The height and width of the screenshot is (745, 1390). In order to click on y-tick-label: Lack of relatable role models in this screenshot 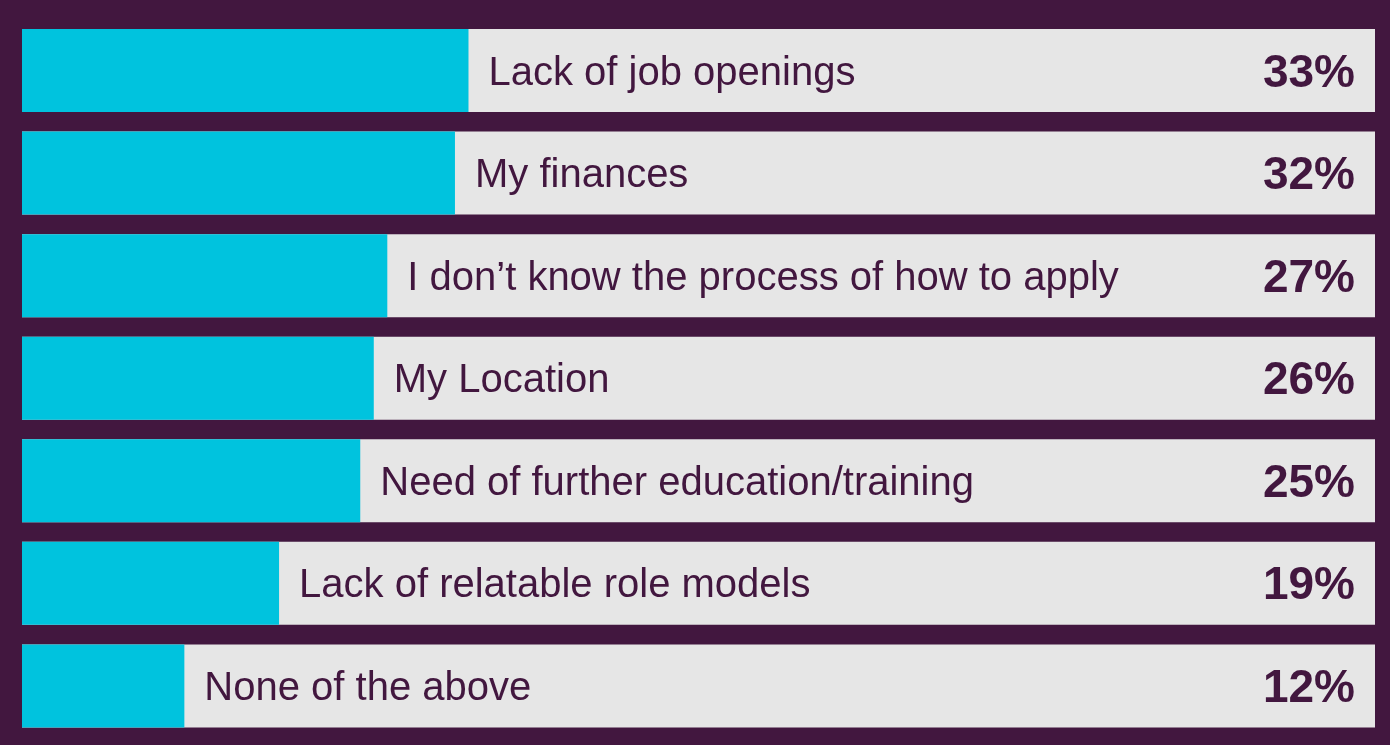, I will do `click(555, 583)`.